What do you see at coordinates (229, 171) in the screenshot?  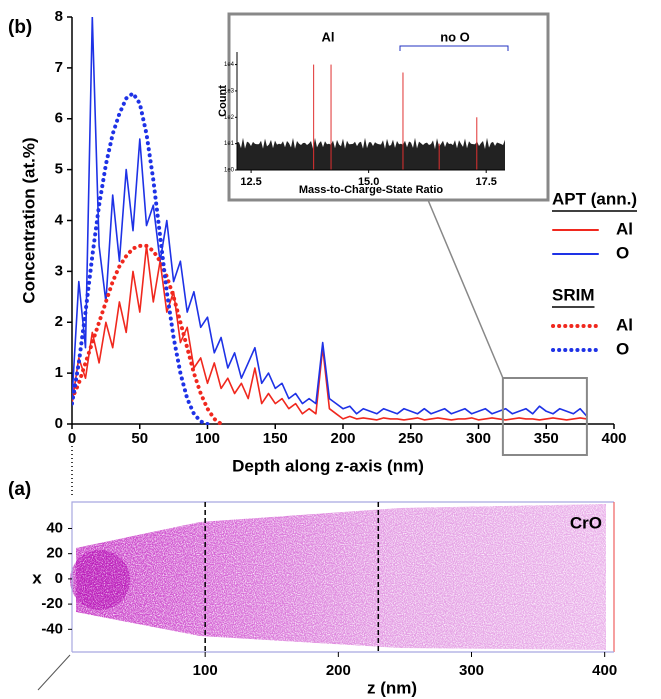 I see `inset-y-tick-label: 1e0` at bounding box center [229, 171].